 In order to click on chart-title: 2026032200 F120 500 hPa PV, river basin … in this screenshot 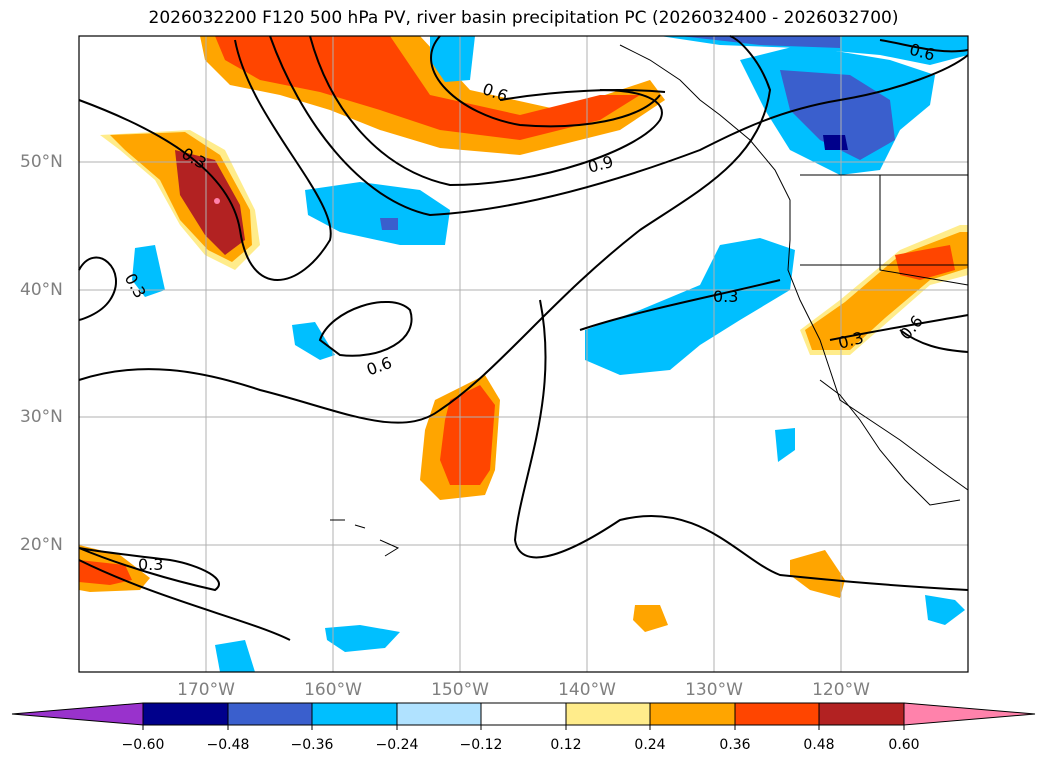, I will do `click(523, 18)`.